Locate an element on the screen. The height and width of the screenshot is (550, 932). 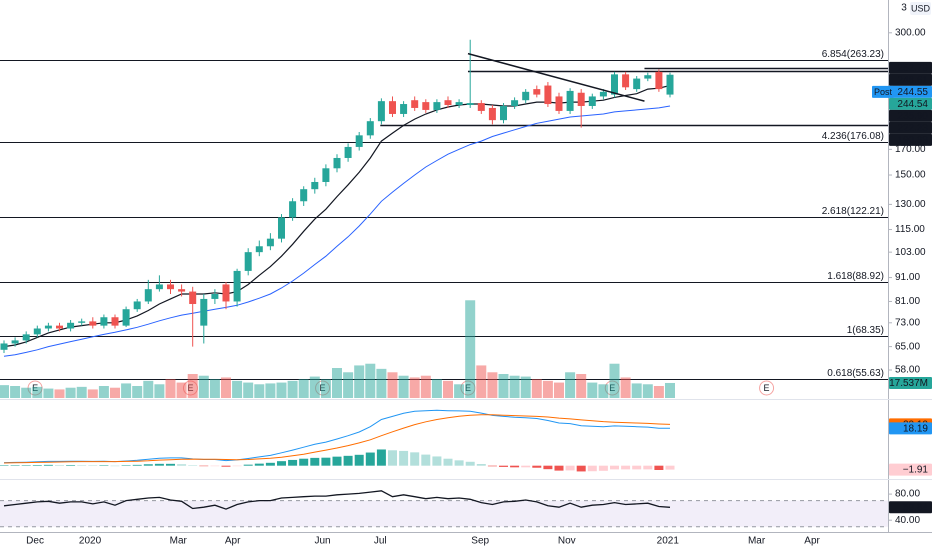
macd-tag-box is located at coordinates (910, 428).